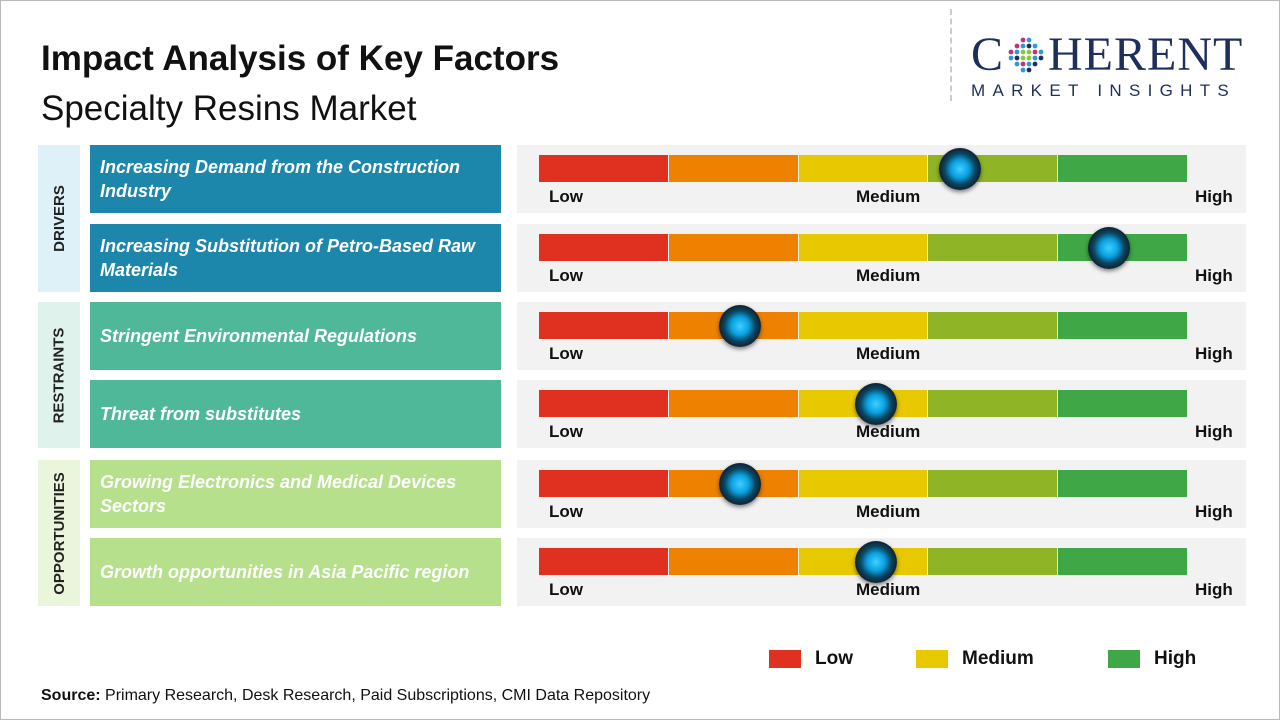 The width and height of the screenshot is (1280, 720). I want to click on legend-label: Low, so click(834, 658).